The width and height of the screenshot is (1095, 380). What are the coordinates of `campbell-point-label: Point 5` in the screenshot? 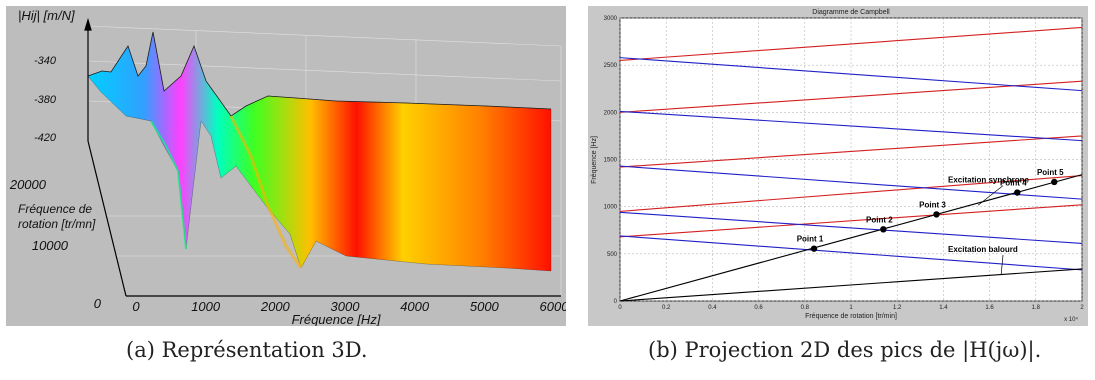 It's located at (1050, 172).